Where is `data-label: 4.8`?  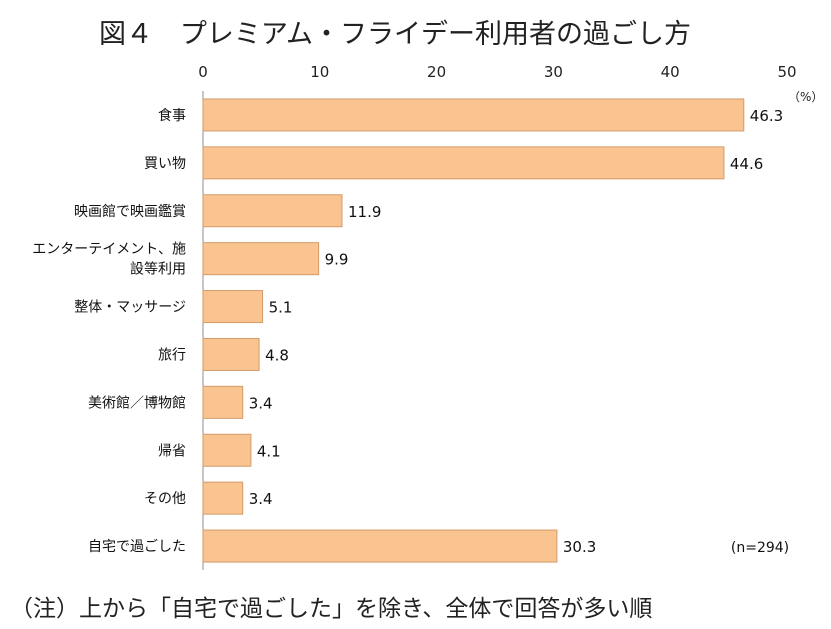
data-label: 4.8 is located at coordinates (277, 355).